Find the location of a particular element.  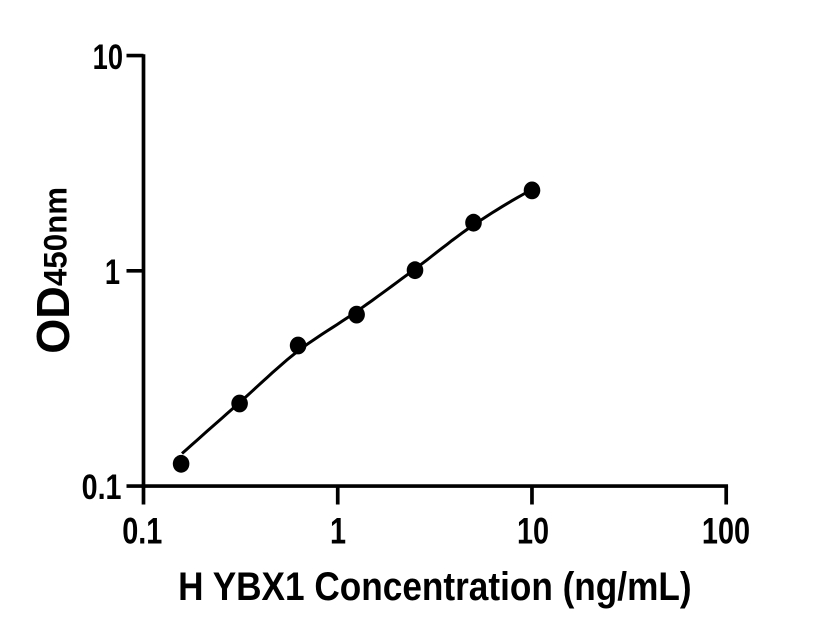

svg-text: 100 is located at coordinates (726, 531).